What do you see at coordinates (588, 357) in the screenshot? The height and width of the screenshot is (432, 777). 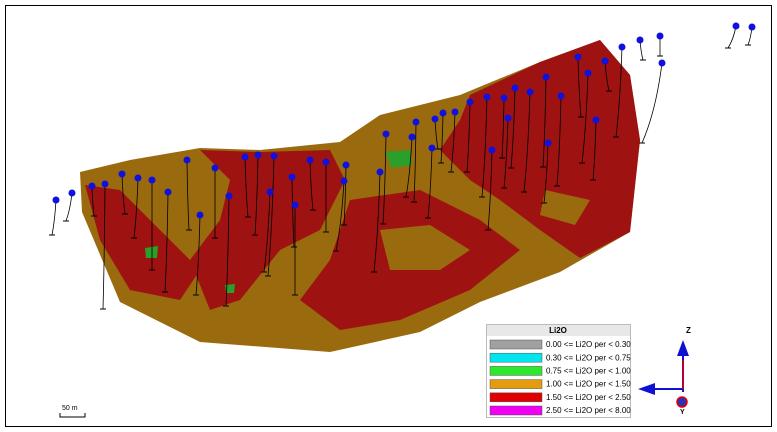 I see `legend-label: 0.30 <= Li2O per < 0.75` at bounding box center [588, 357].